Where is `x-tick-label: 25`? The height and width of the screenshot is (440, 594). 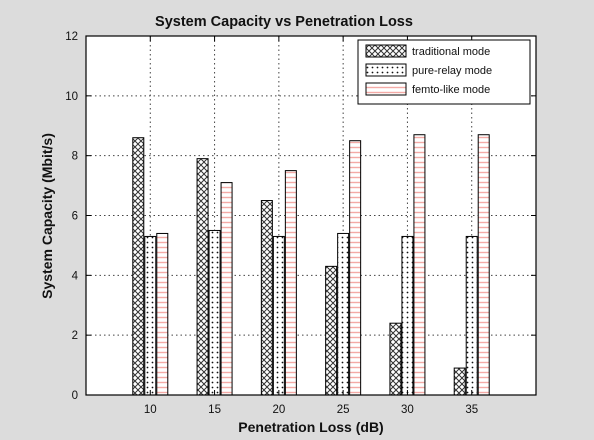
x-tick-label: 25 is located at coordinates (343, 410).